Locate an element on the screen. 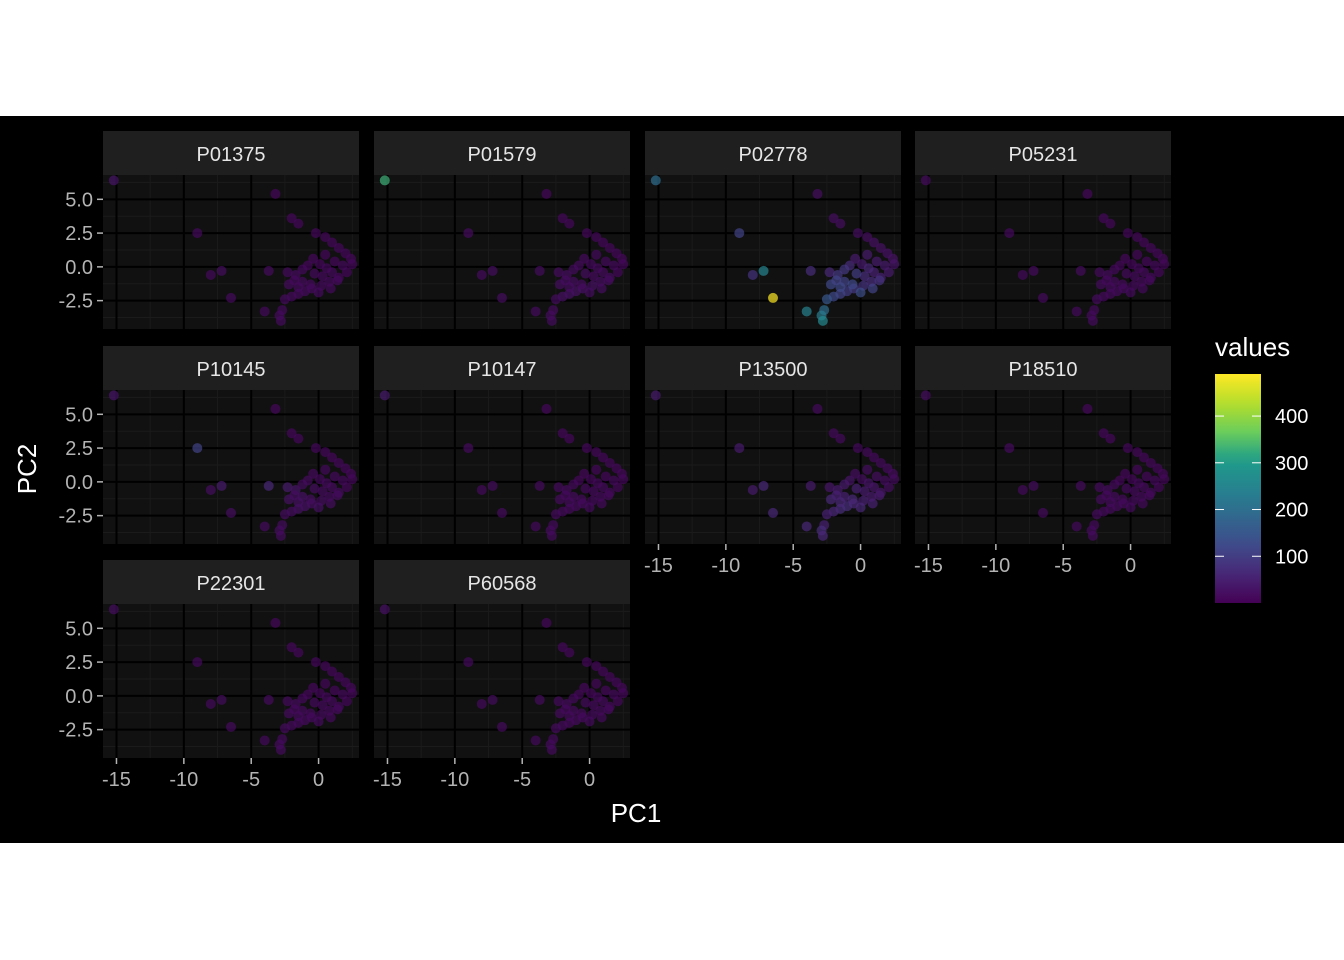  facet-strip-label: P01375 is located at coordinates (231, 155).